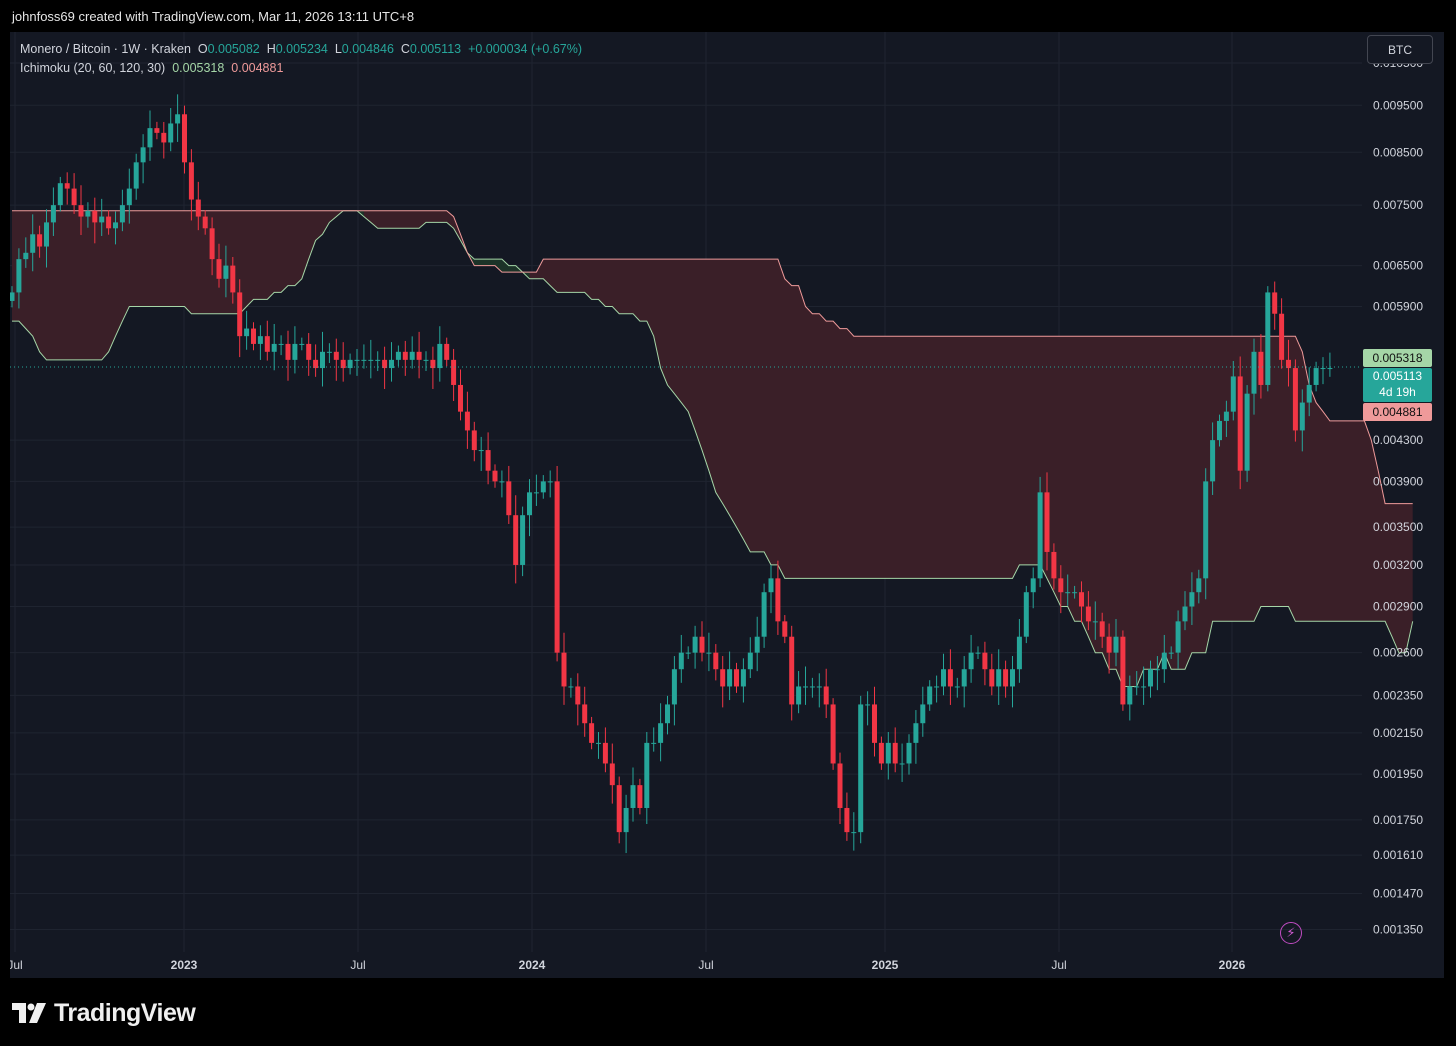 The width and height of the screenshot is (1456, 1046). What do you see at coordinates (301, 49) in the screenshot?
I see `high-value: 0.005234` at bounding box center [301, 49].